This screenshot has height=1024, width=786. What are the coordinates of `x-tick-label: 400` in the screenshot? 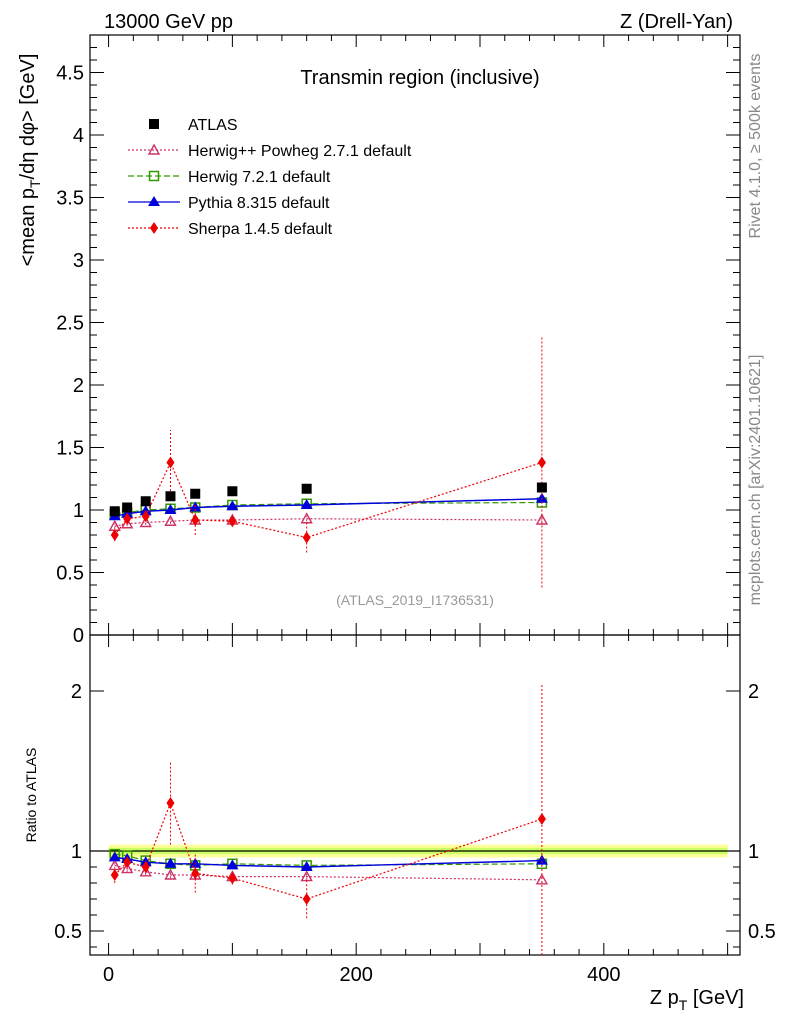 It's located at (603, 975).